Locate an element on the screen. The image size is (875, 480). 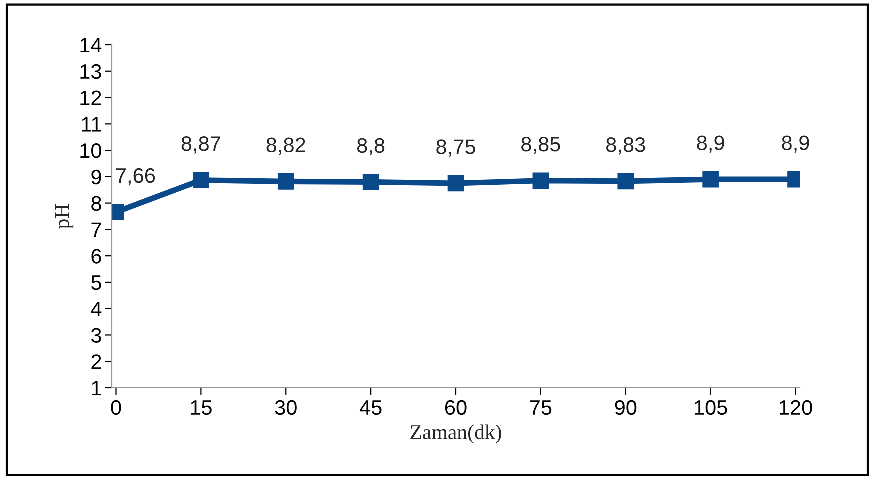
x-tick-label: 45 is located at coordinates (371, 408).